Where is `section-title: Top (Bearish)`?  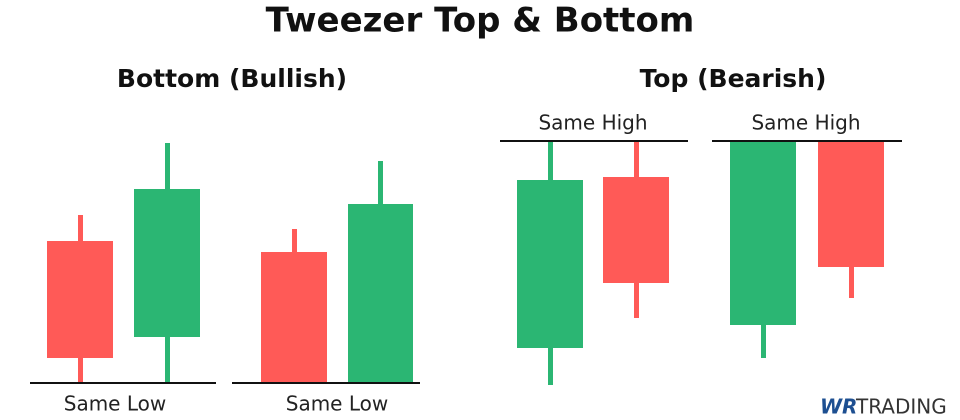 section-title: Top (Bearish) is located at coordinates (733, 78).